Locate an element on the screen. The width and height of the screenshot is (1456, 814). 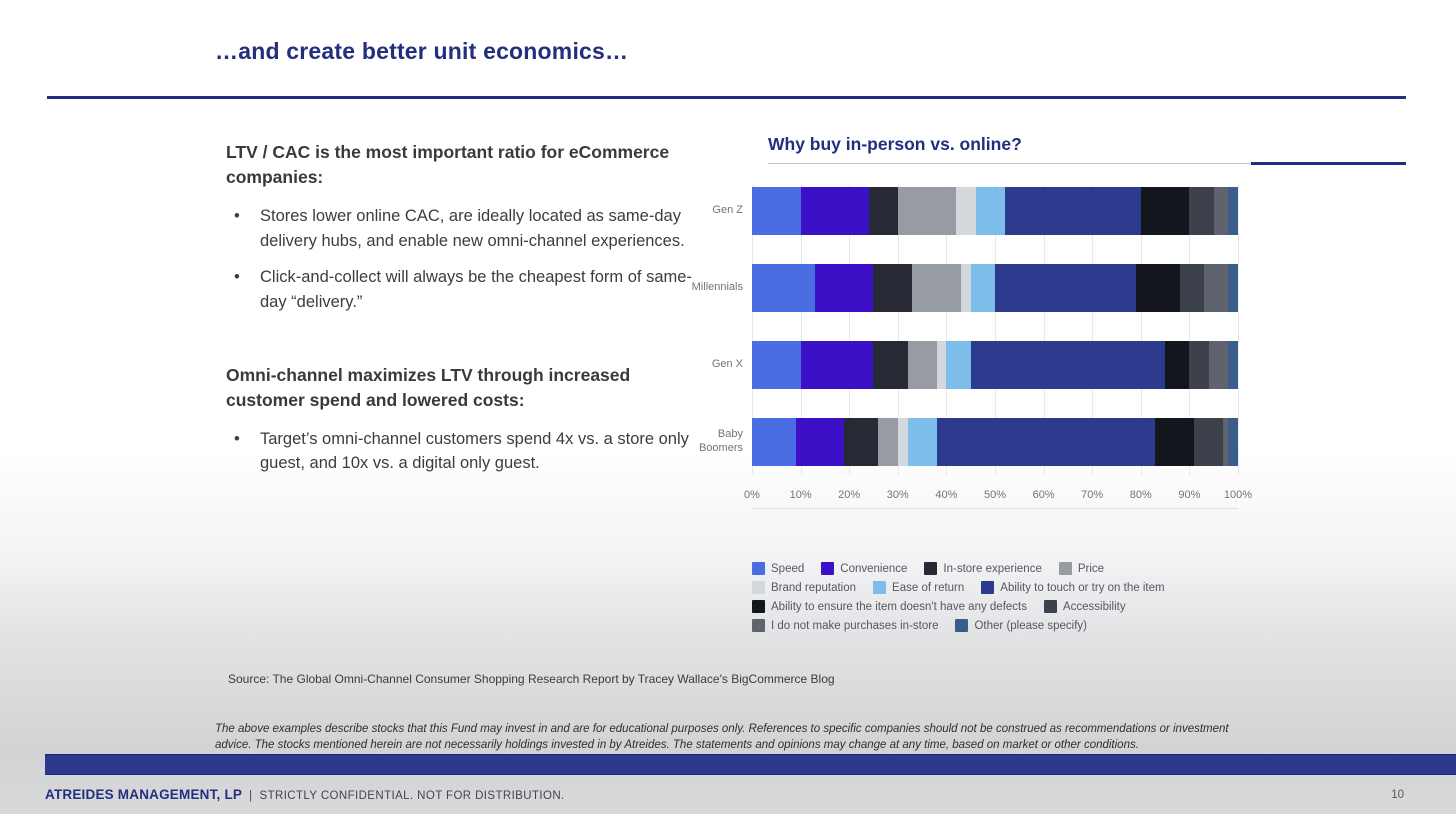
x-axis-tick-label: 30% is located at coordinates (897, 495).